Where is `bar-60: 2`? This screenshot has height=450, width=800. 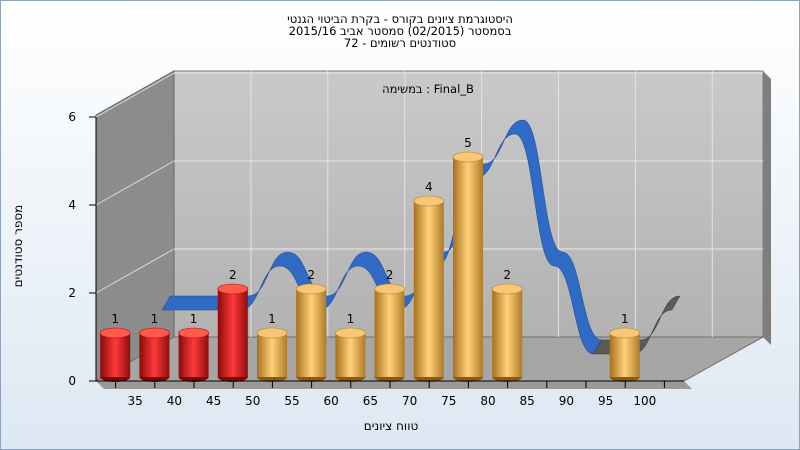 bar-60: 2 is located at coordinates (311, 325).